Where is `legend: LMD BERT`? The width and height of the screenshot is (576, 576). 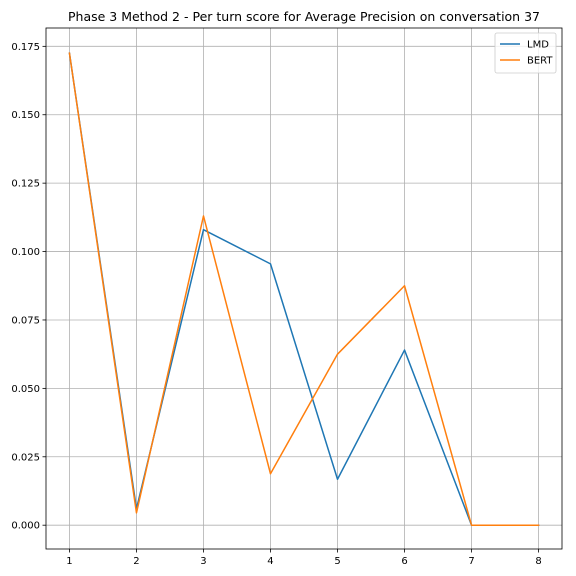 legend: LMD BERT is located at coordinates (525, 53).